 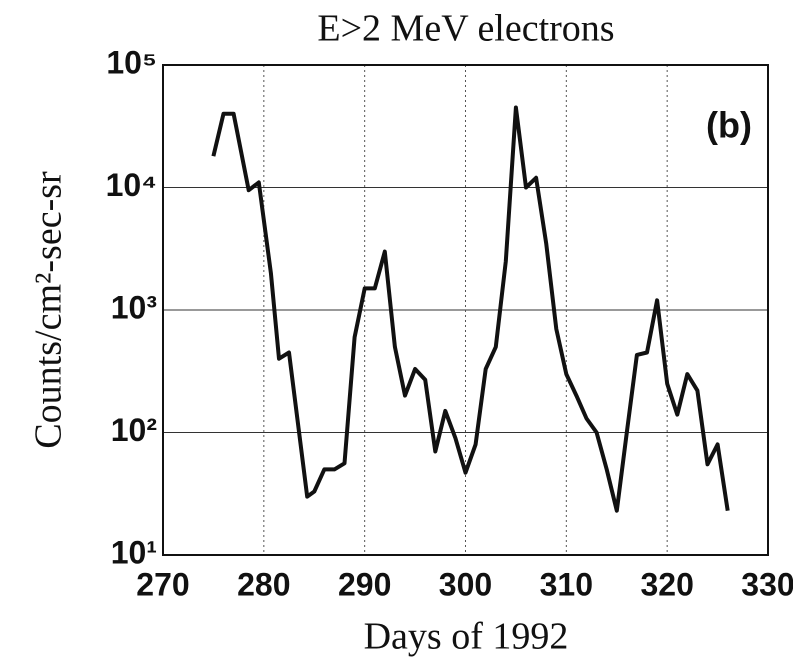 I want to click on panel-label: (b), so click(x=729, y=125).